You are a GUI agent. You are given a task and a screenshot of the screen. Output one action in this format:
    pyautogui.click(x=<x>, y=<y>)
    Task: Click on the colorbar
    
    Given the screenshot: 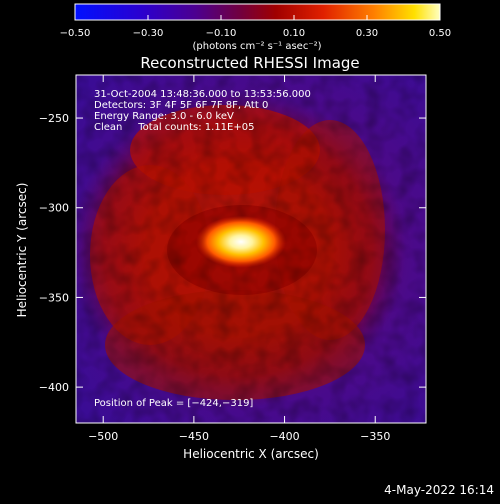 What is the action you would take?
    pyautogui.click(x=257, y=12)
    